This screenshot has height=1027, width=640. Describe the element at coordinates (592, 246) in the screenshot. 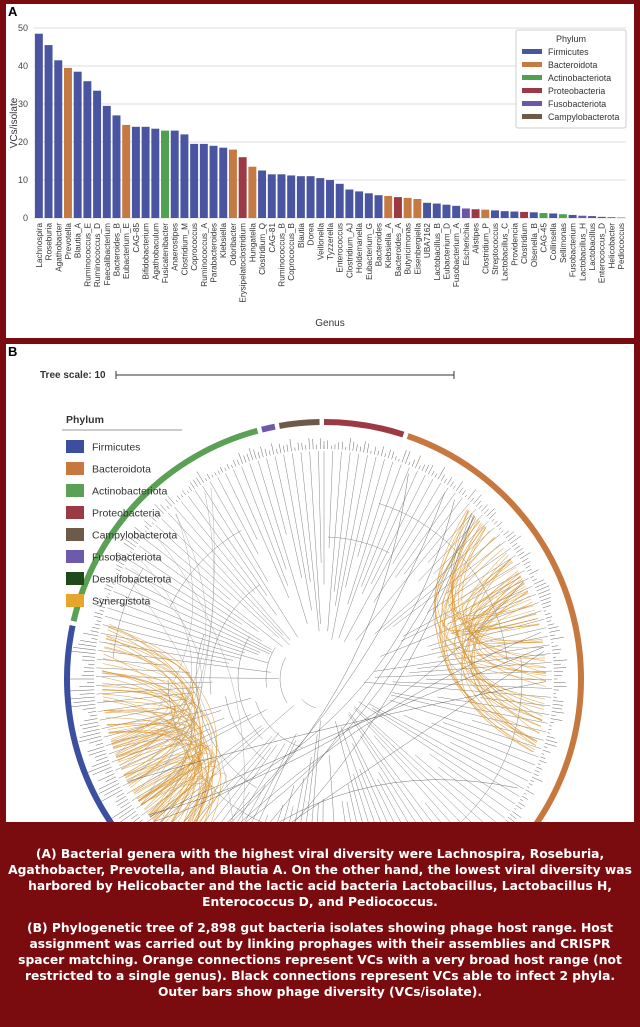

I see `x-tick-label: Lactobacillus` at that location.